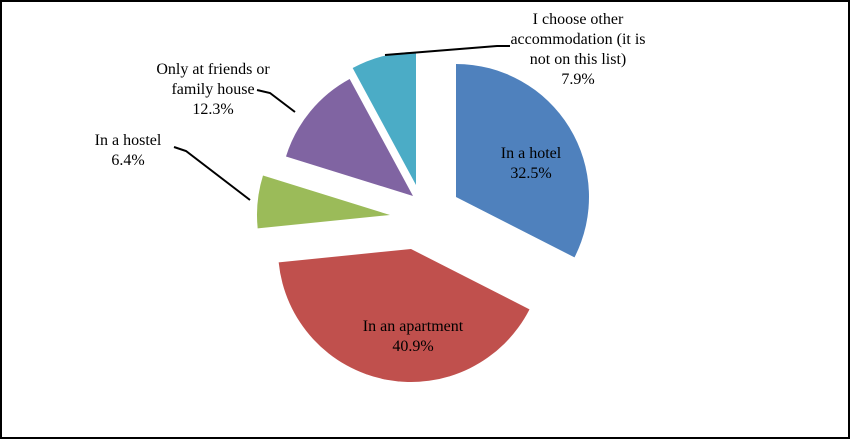 Image resolution: width=850 pixels, height=439 pixels. I want to click on pie-slice-in-a-hostel, so click(323, 202).